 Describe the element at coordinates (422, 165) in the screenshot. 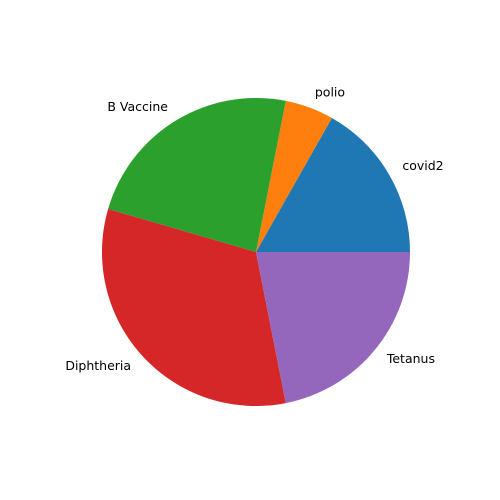

I see `pie-label-covid2: covid2` at that location.